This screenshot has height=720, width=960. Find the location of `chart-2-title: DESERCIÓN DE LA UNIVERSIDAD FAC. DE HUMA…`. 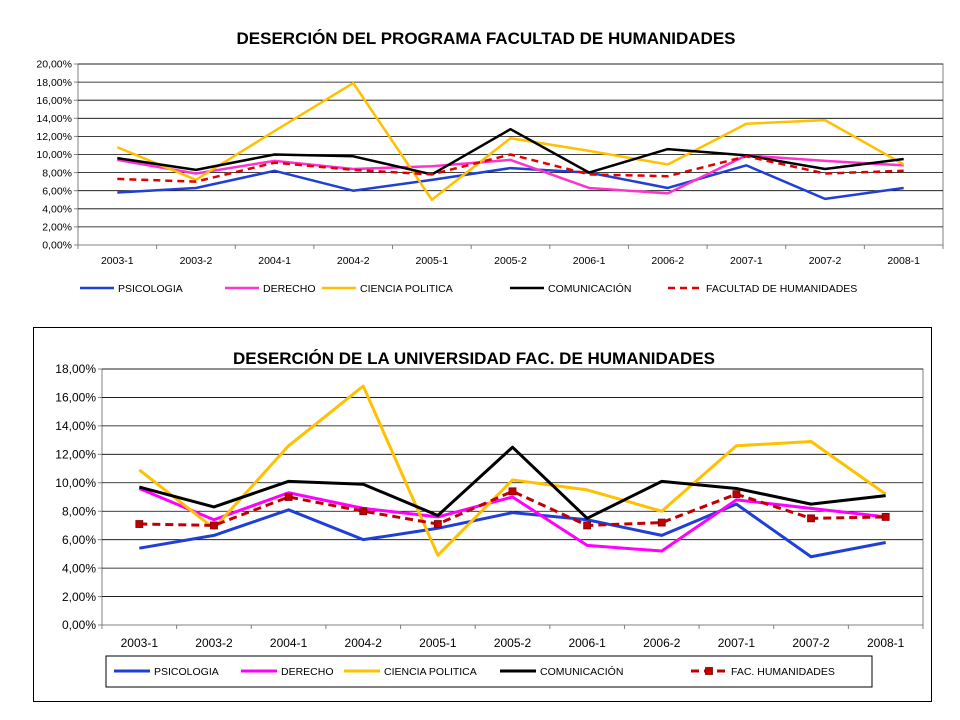

chart-2-title: DESERCIÓN DE LA UNIVERSIDAD FAC. DE HUMA… is located at coordinates (474, 358).